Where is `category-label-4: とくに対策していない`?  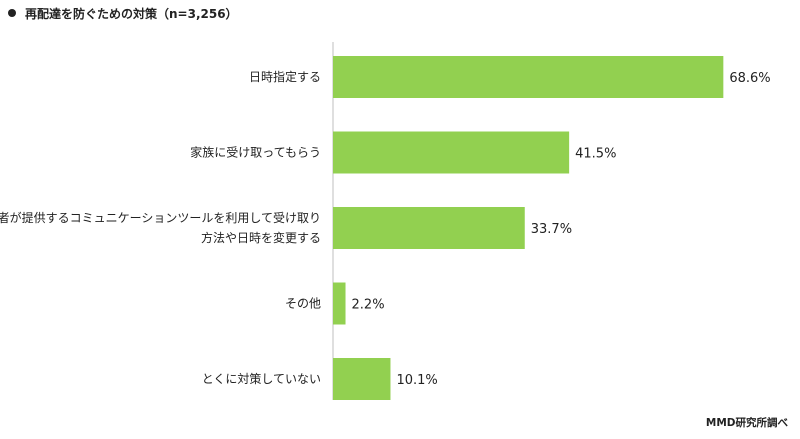
category-label-4: とくに対策していない is located at coordinates (261, 379).